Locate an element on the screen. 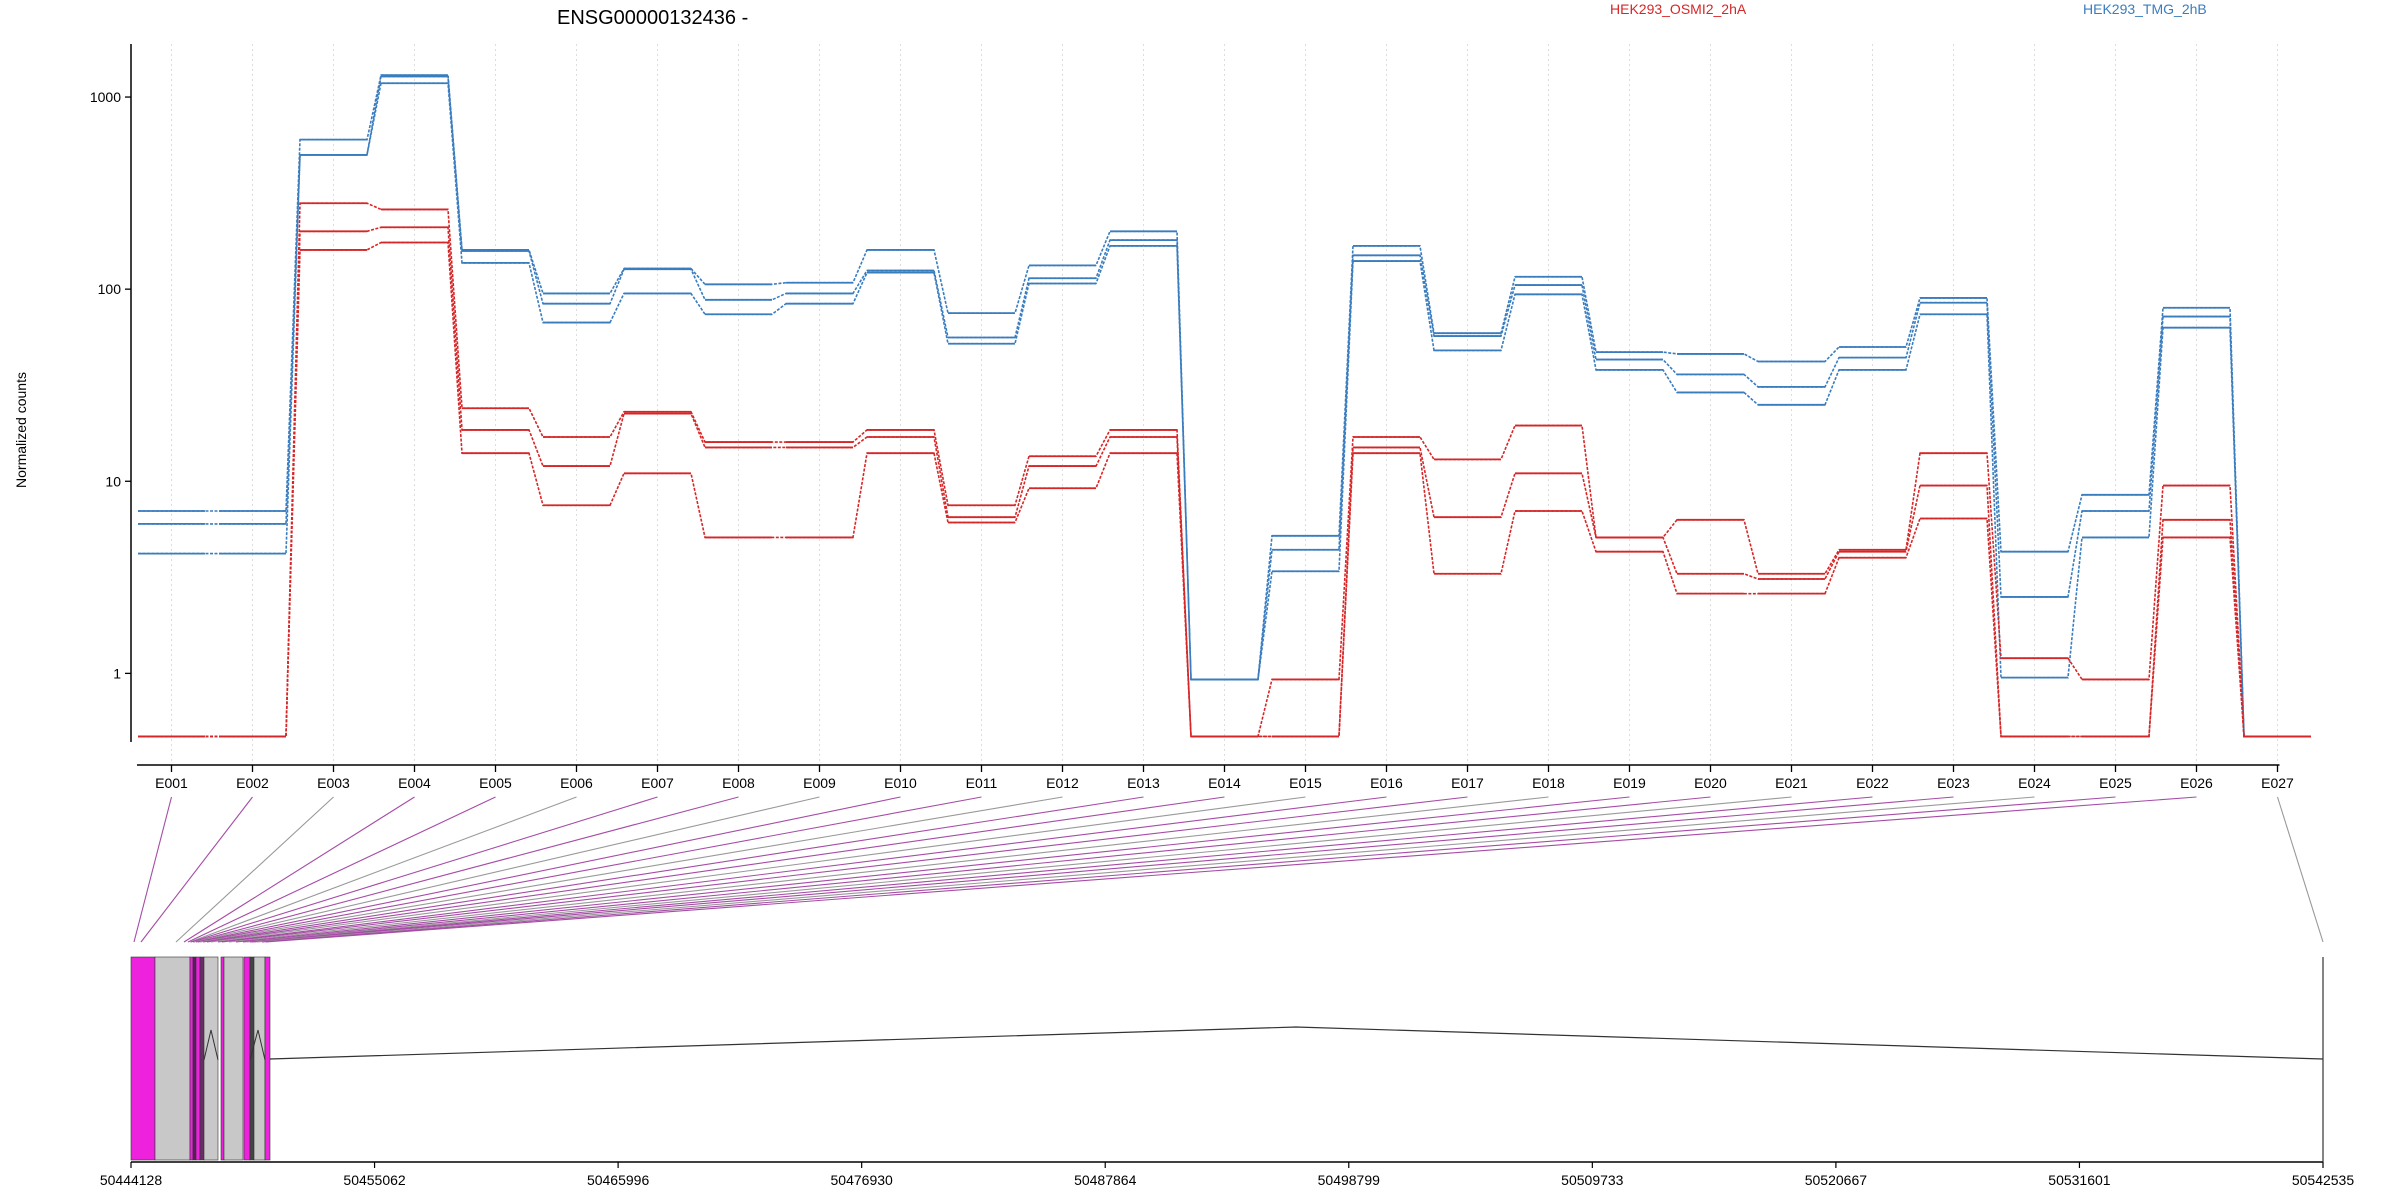 The height and width of the screenshot is (1200, 2400). connector-E017 is located at coordinates (844, 869).